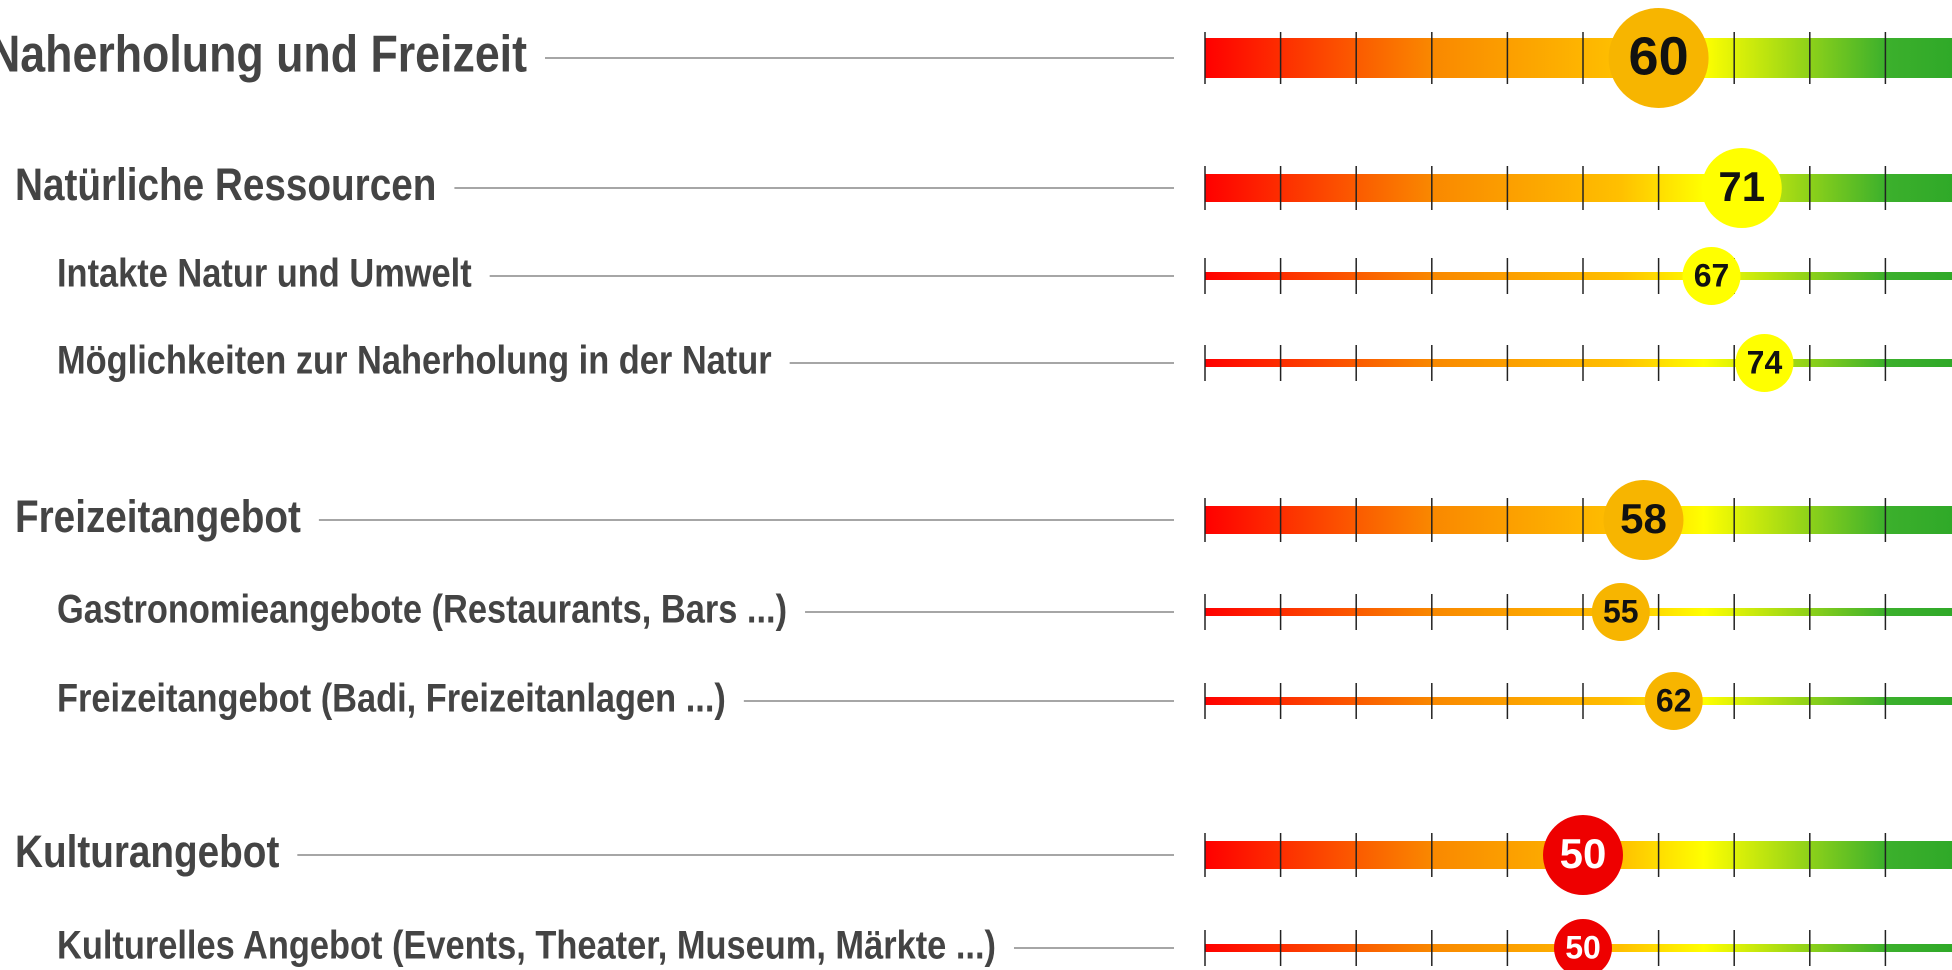 This screenshot has height=970, width=1952. Describe the element at coordinates (225, 184) in the screenshot. I see `row-label: Natürliche Ressourcen` at that location.